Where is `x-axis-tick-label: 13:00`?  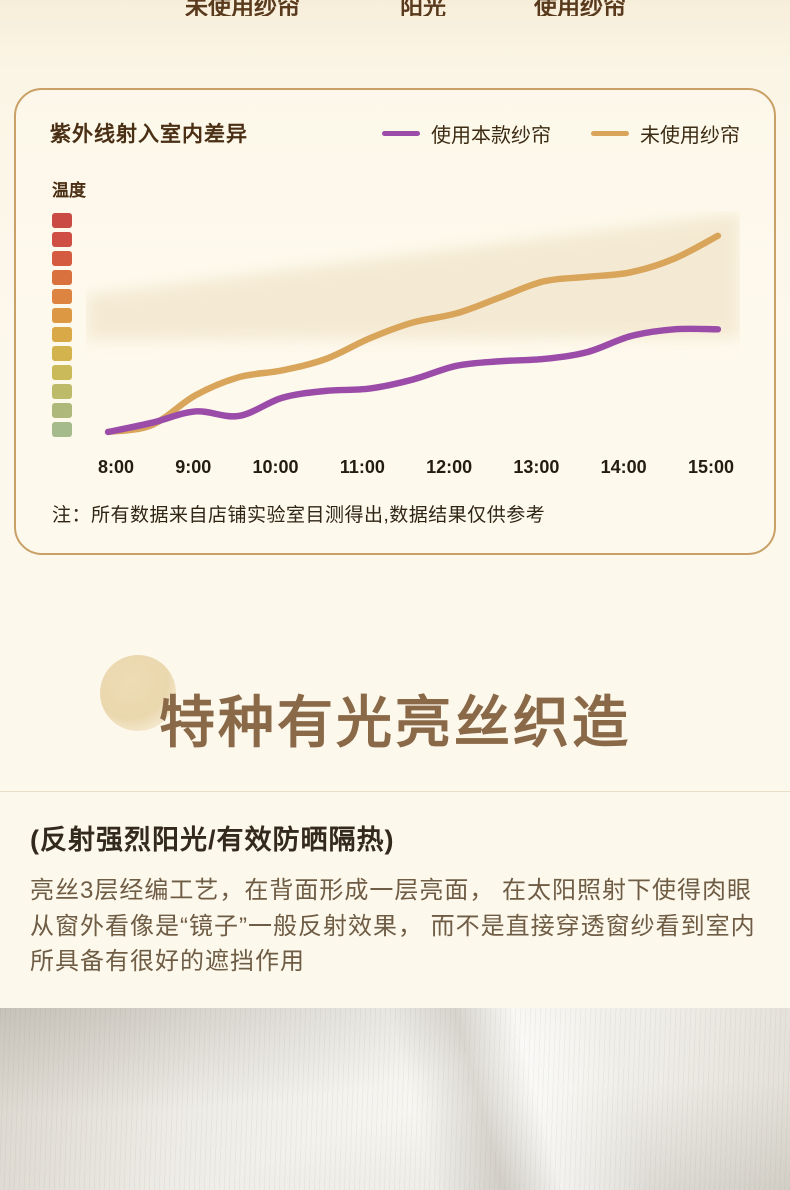
x-axis-tick-label: 13:00 is located at coordinates (536, 467).